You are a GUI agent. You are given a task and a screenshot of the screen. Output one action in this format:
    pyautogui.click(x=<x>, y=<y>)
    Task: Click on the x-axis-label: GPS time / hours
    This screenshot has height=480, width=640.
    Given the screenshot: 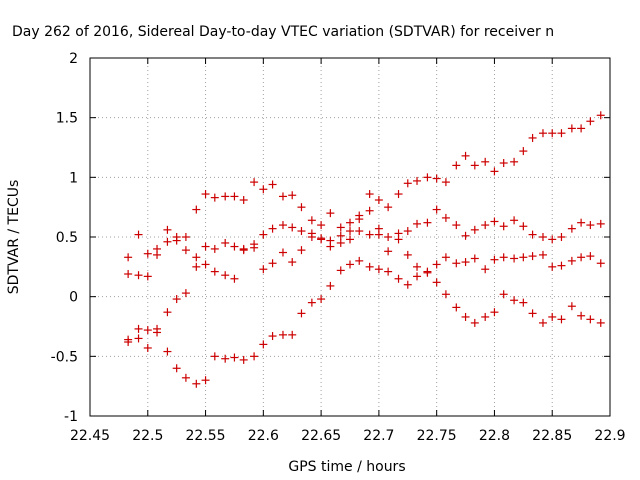 What is the action you would take?
    pyautogui.click(x=346, y=467)
    